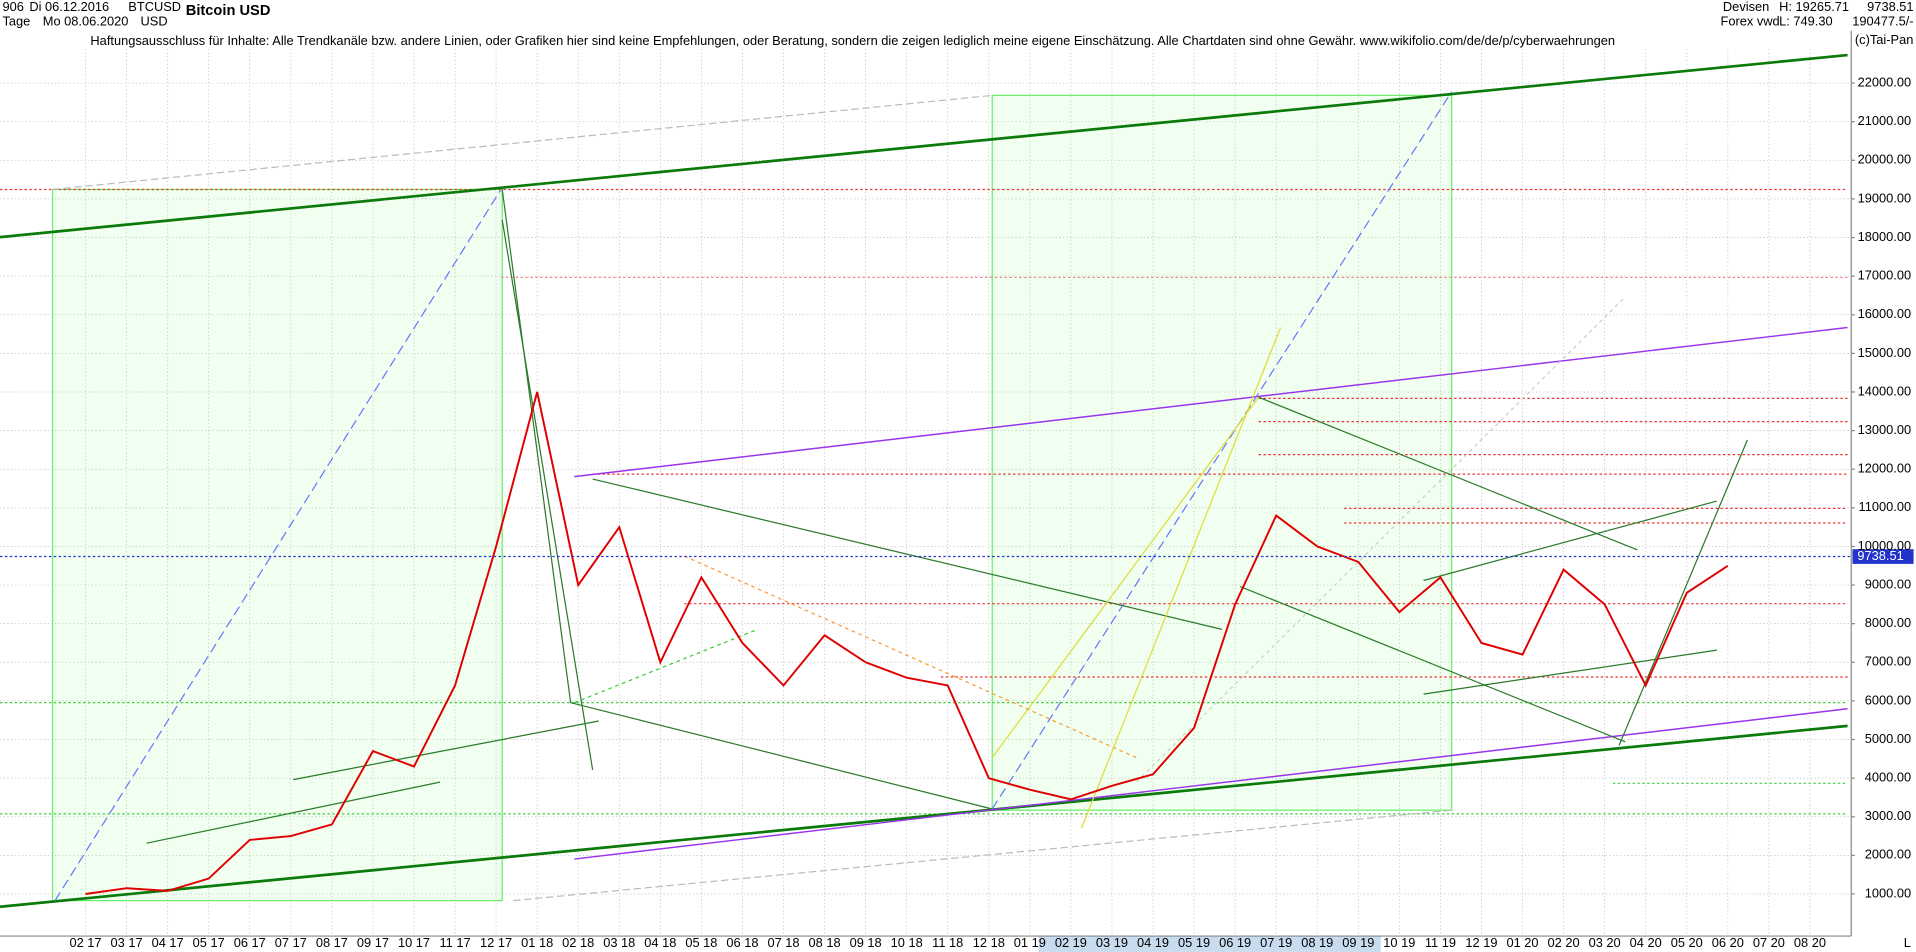 The image size is (1916, 952). Describe the element at coordinates (1885, 236) in the screenshot. I see `y-tick-label: 18000.00` at that location.